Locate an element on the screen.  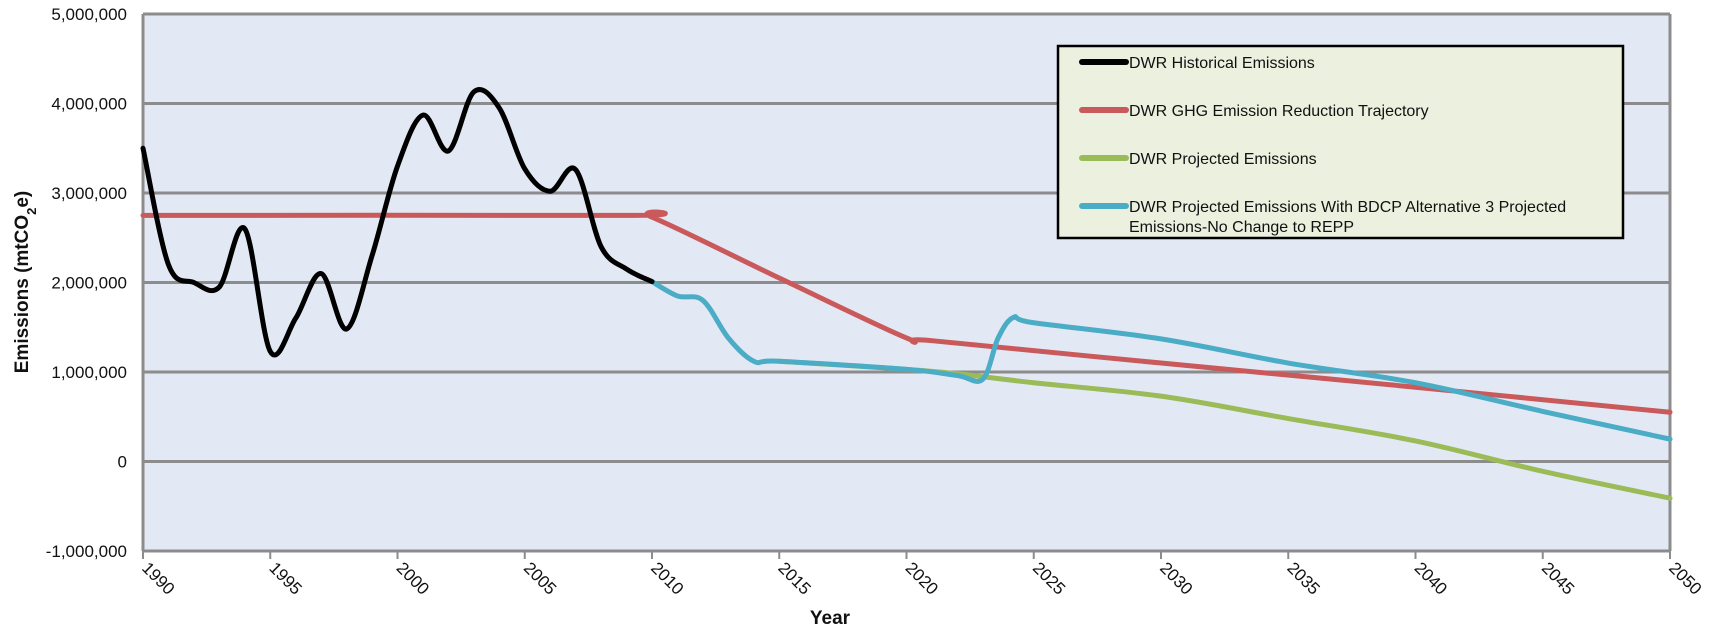
x-tick-label: 1990 is located at coordinates (158, 578).